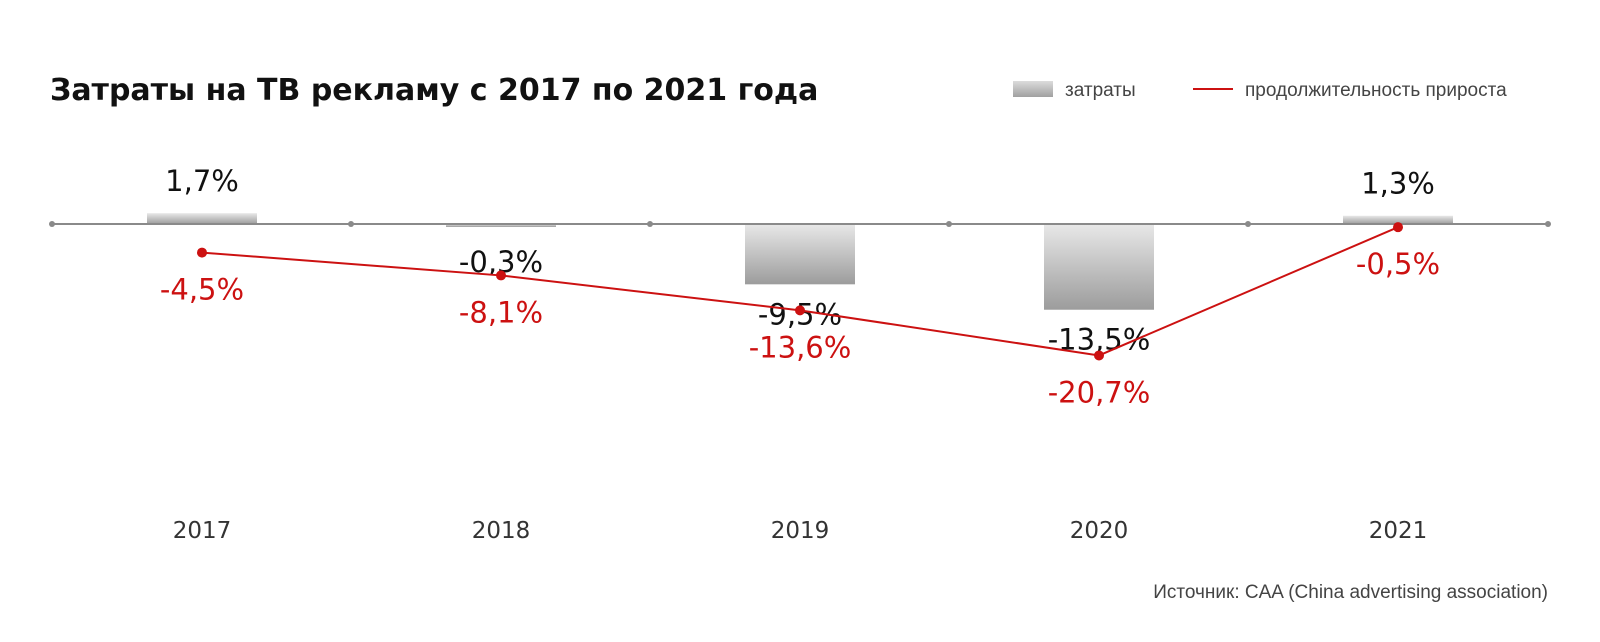 Image resolution: width=1600 pixels, height=642 pixels. I want to click on axis-dots, so click(800, 224).